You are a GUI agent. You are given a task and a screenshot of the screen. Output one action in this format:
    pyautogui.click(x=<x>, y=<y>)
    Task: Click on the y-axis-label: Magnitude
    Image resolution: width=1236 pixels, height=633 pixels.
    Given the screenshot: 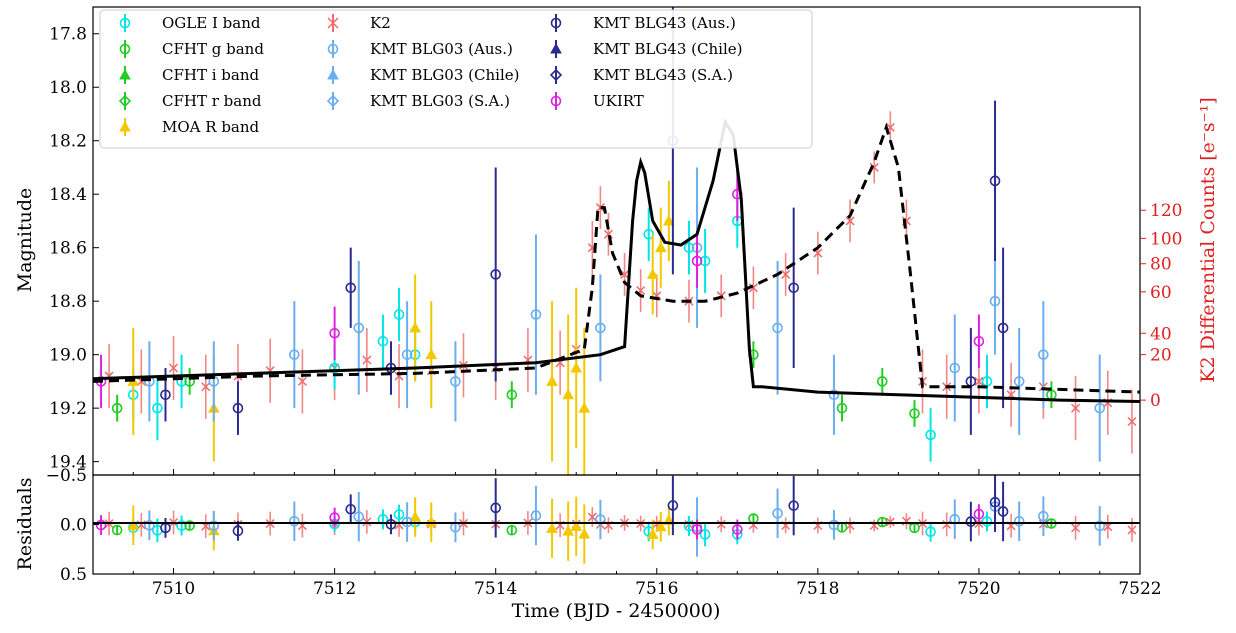 What is the action you would take?
    pyautogui.click(x=25, y=240)
    